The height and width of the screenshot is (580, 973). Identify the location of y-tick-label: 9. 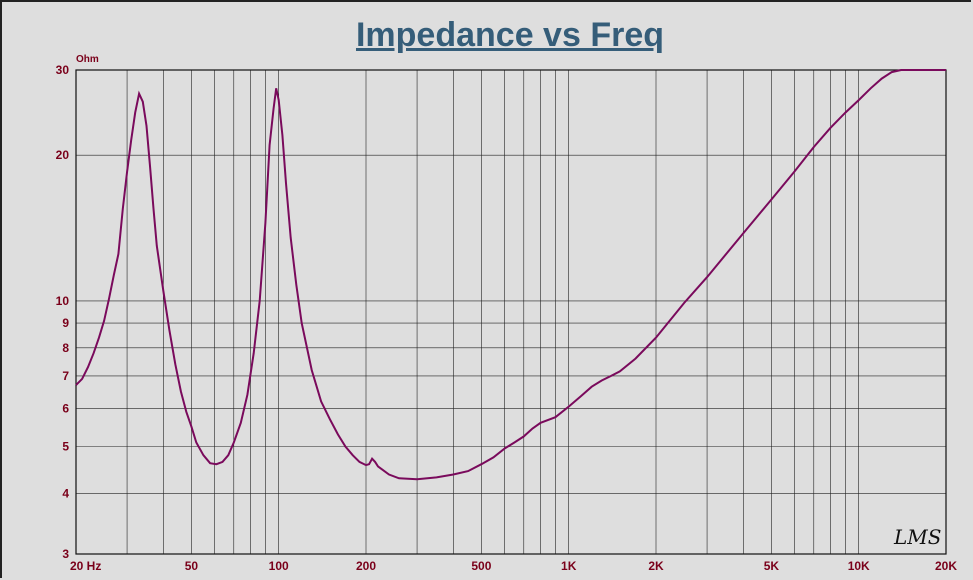
(65, 323).